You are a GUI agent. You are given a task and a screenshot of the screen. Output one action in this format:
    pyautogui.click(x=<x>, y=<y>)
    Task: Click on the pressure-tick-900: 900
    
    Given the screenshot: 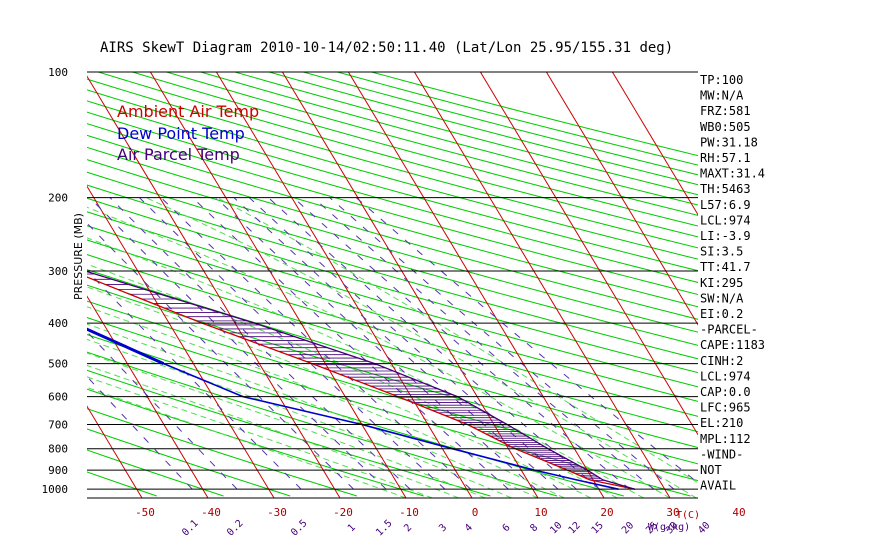 What is the action you would take?
    pyautogui.click(x=58, y=470)
    